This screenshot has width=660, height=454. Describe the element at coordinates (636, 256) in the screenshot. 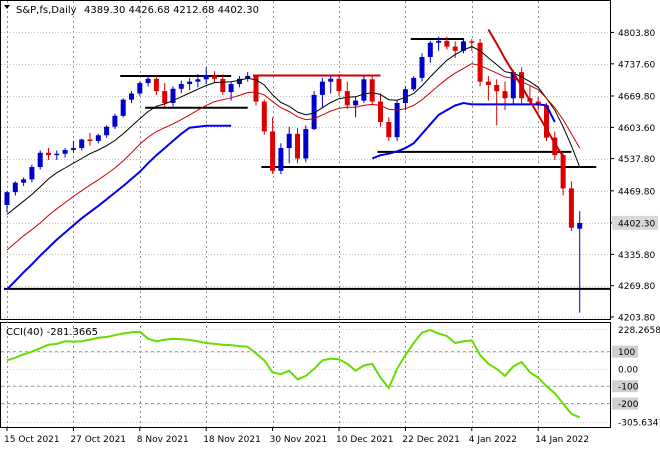

I see `price-tick-label: 4335.80` at that location.